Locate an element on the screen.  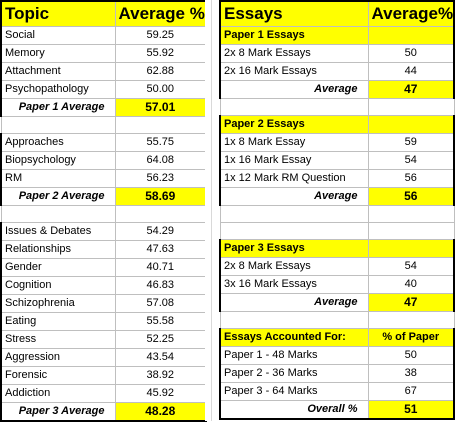
table-row: Attachment 62.88 is located at coordinates (103, 71).